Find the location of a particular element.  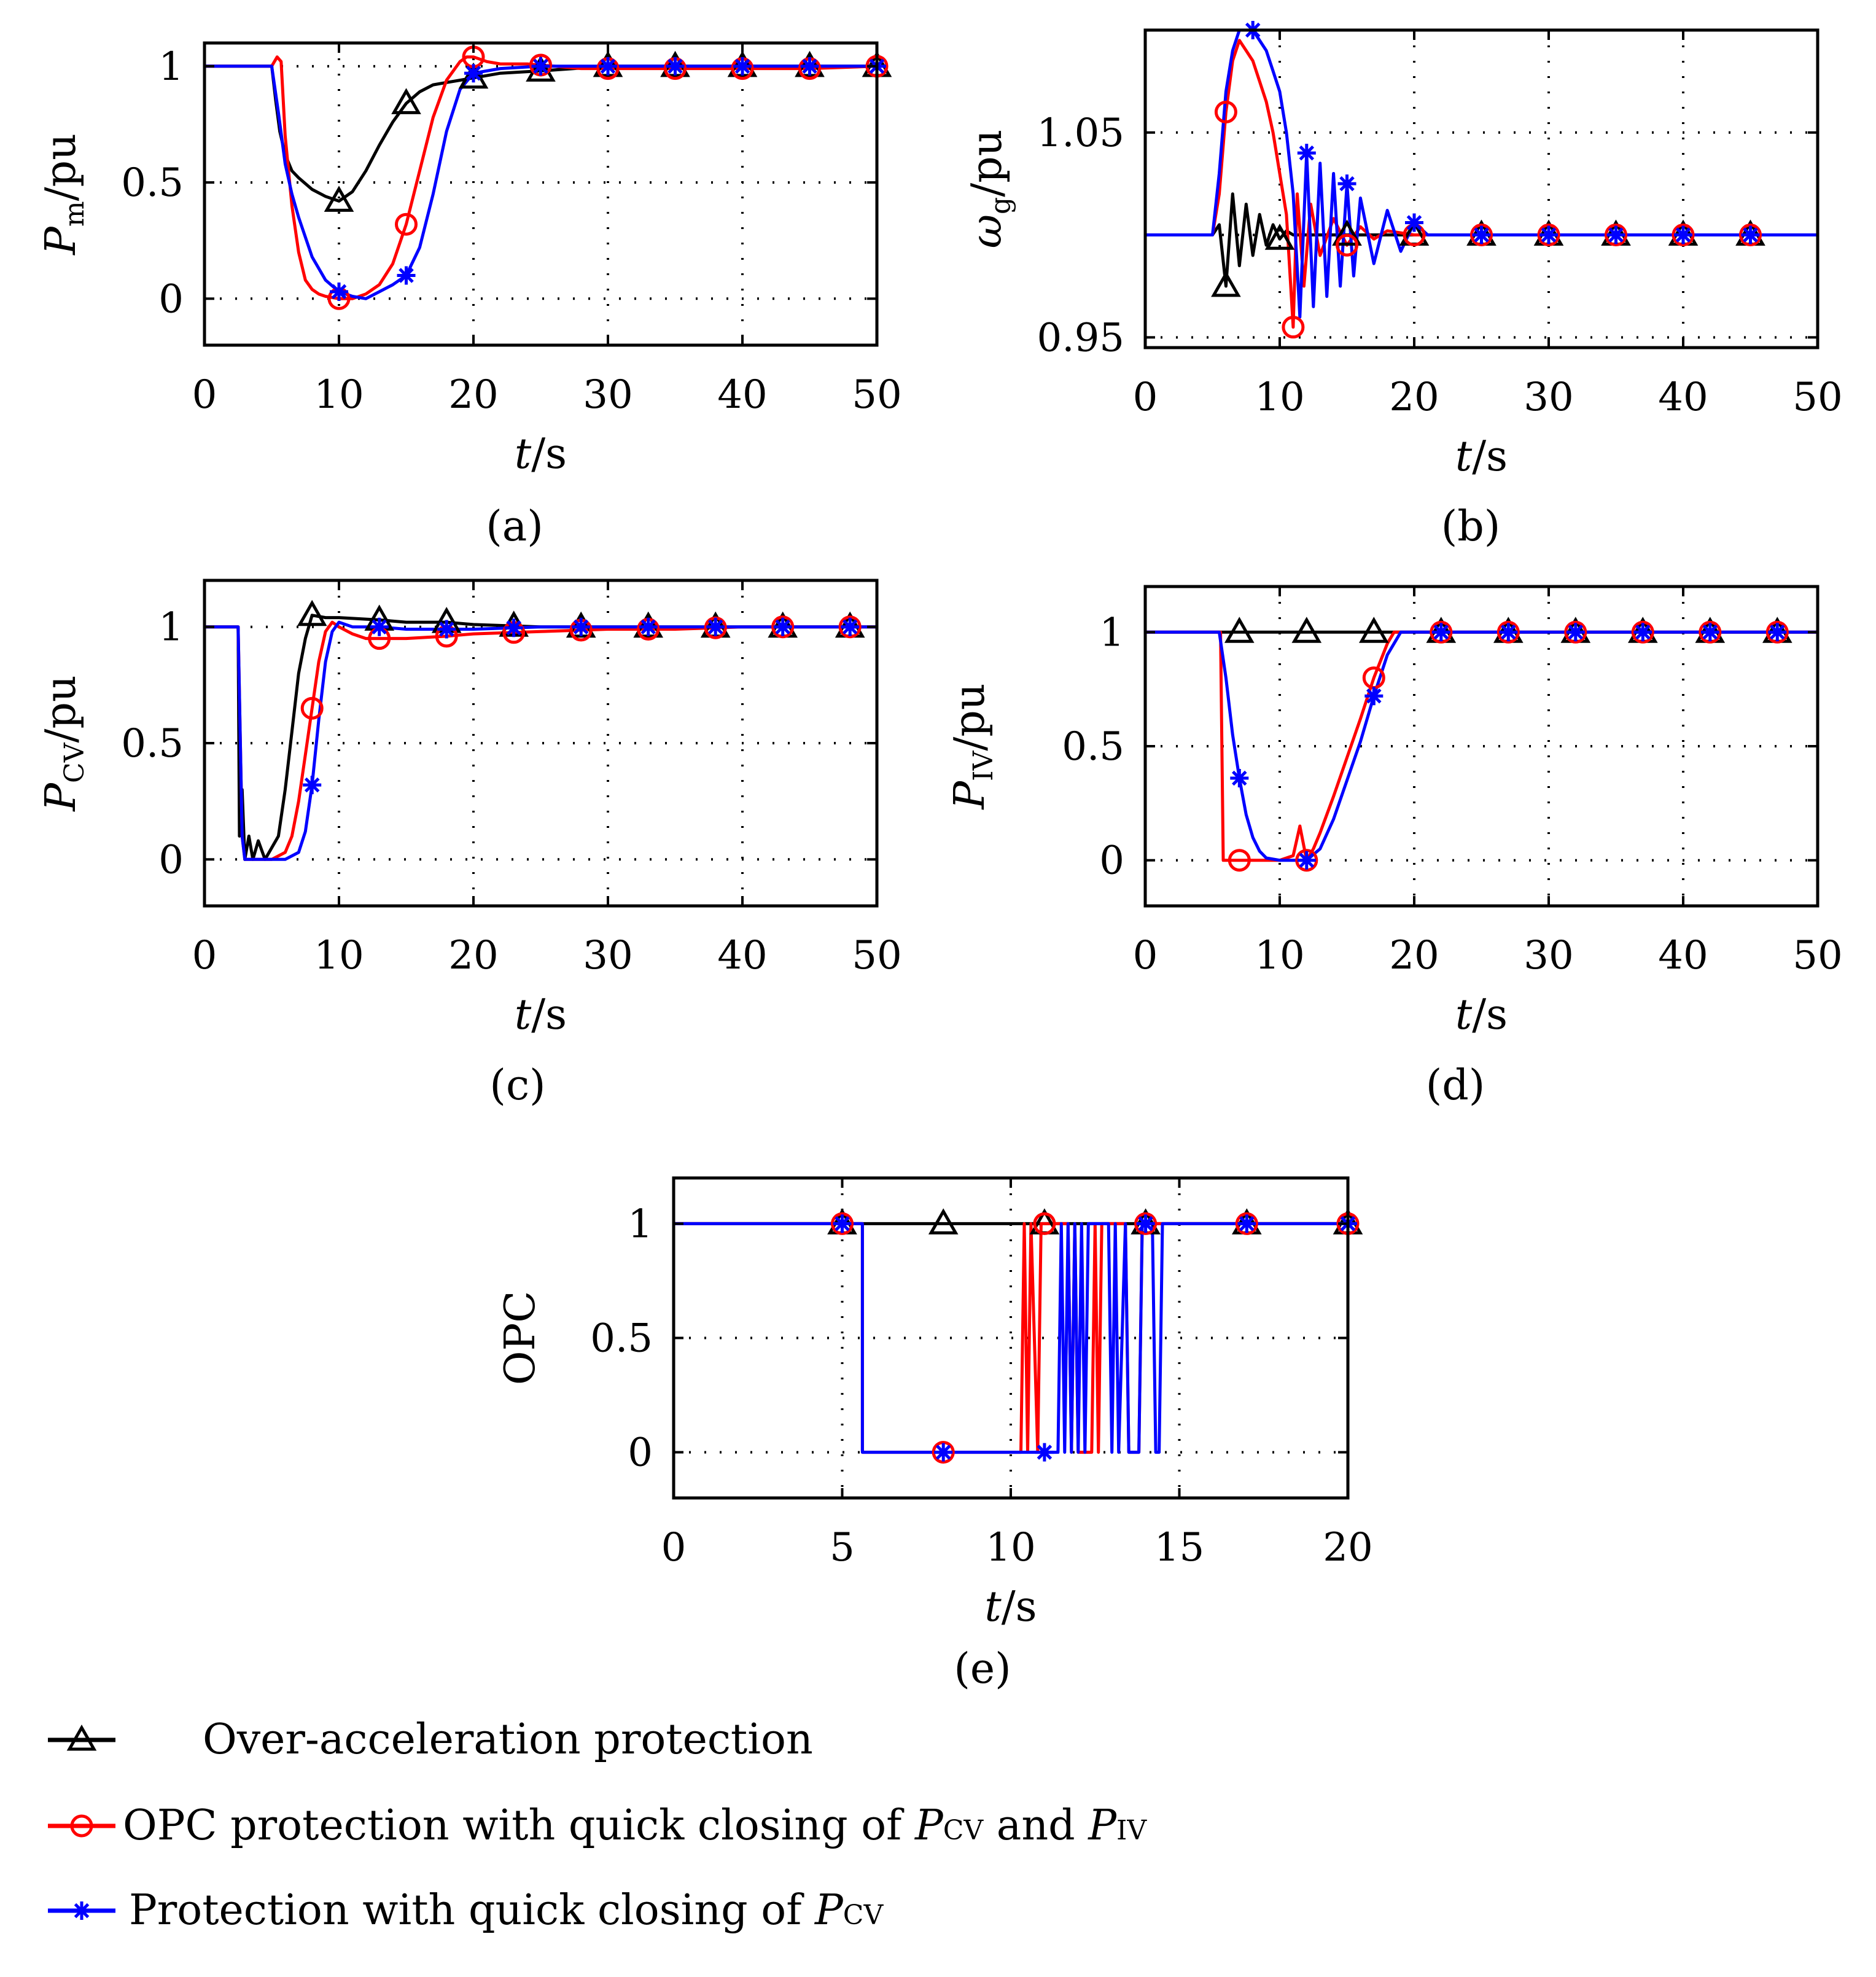

panel-caption: (d) is located at coordinates (1455, 1085).